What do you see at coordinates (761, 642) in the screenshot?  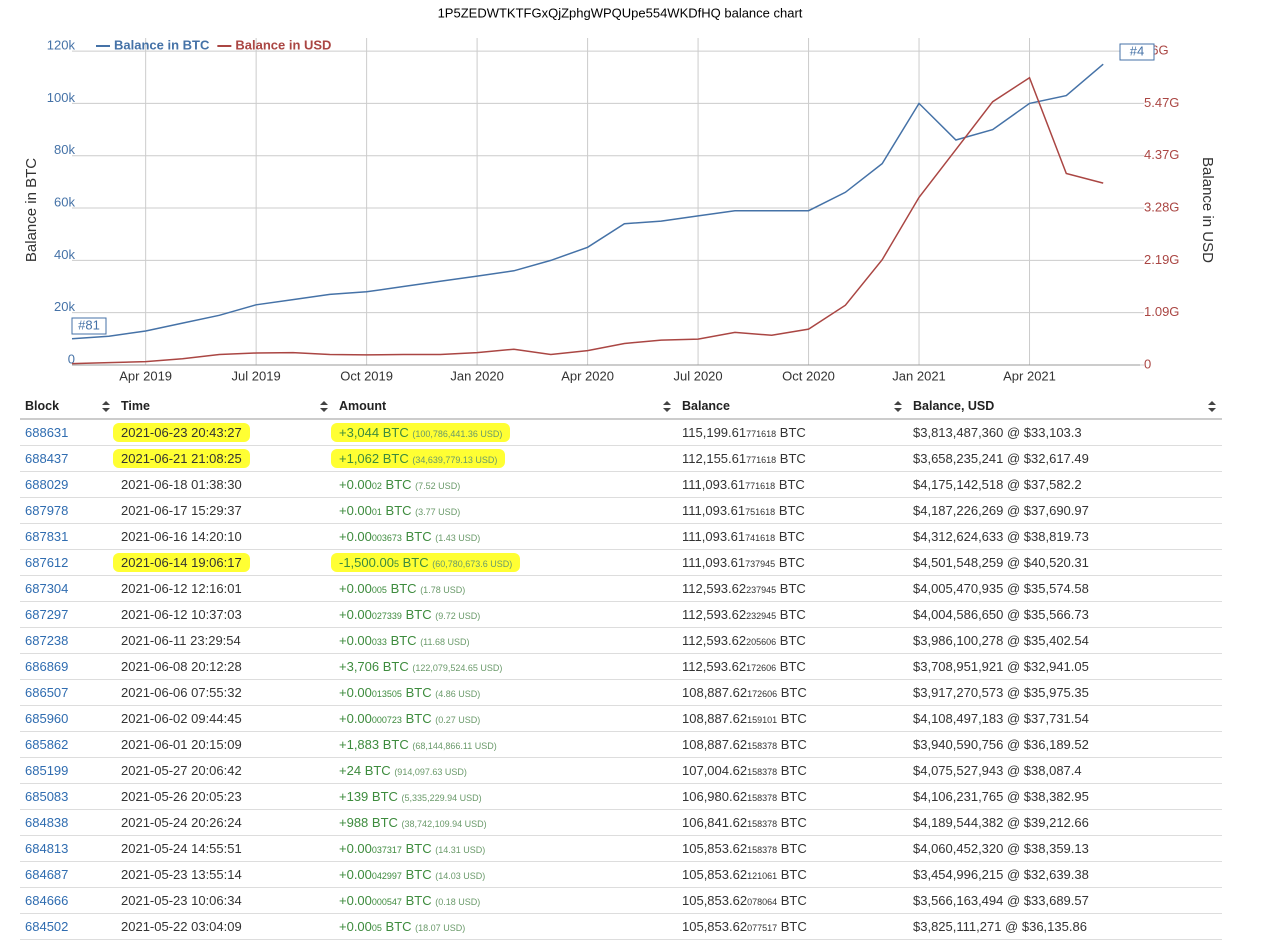 I see `balance-digits: 205606` at bounding box center [761, 642].